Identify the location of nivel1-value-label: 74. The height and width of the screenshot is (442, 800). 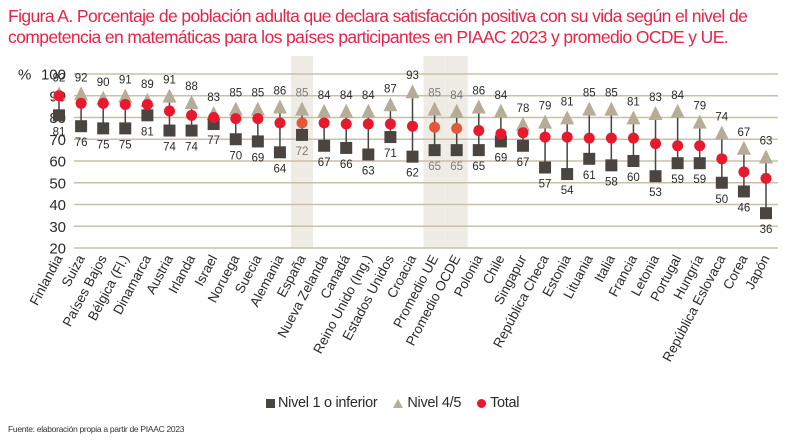
(191, 148).